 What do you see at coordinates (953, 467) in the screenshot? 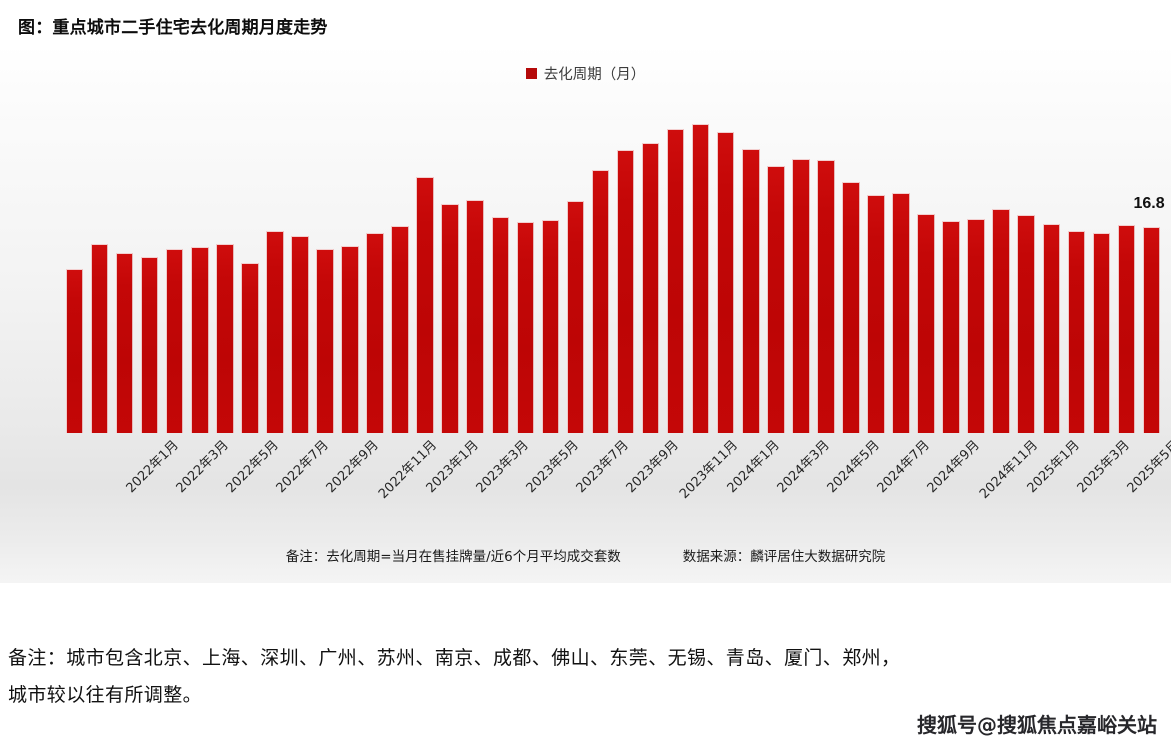
I see `x-axis-tick-label: 2024年9月` at bounding box center [953, 467].